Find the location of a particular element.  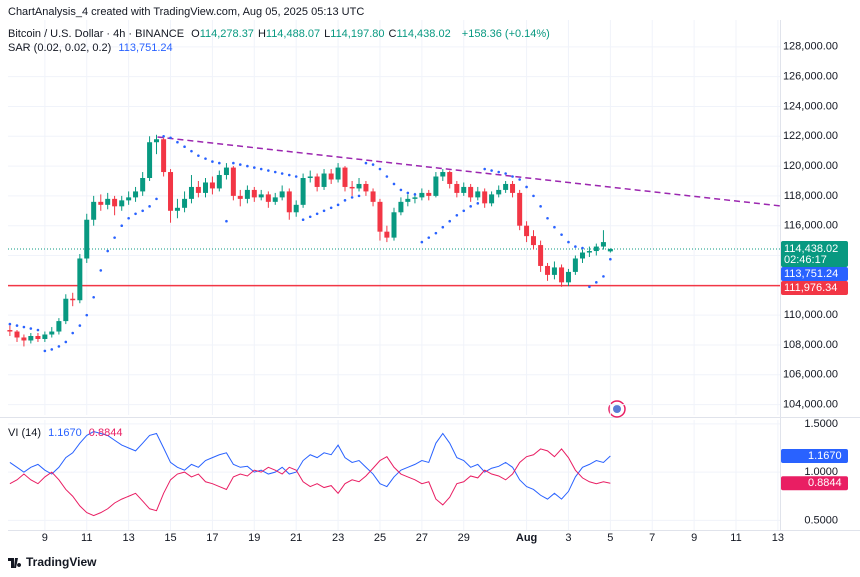

y-tick-label: 0.5000 is located at coordinates (821, 520).